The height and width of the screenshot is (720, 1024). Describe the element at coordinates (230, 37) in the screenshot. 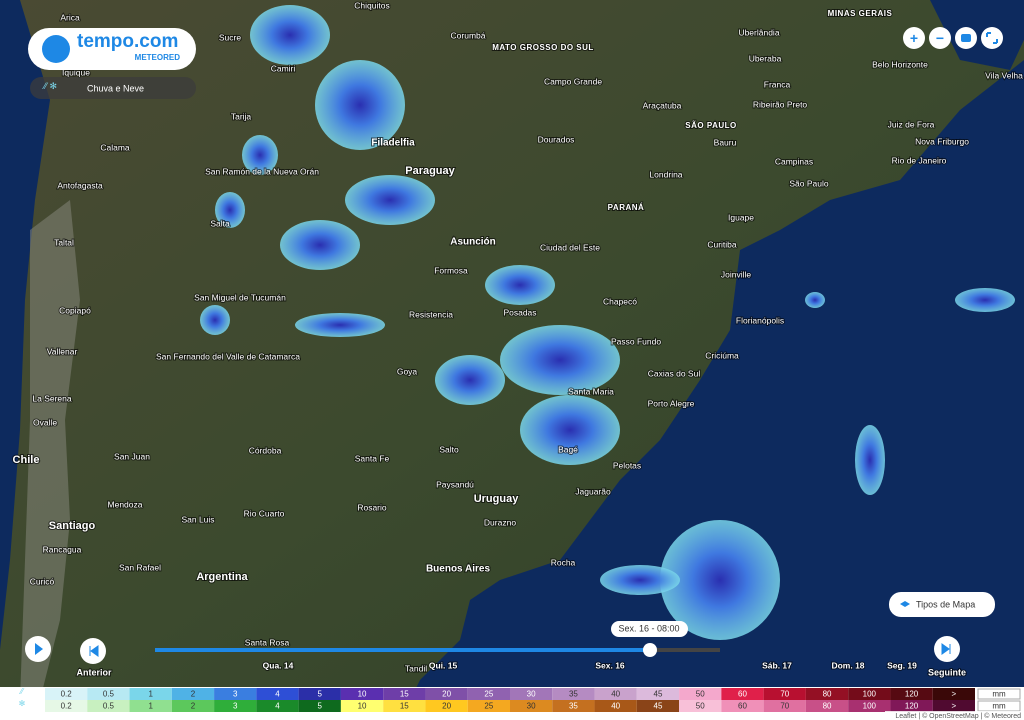

I see `place-label: Sucre` at that location.